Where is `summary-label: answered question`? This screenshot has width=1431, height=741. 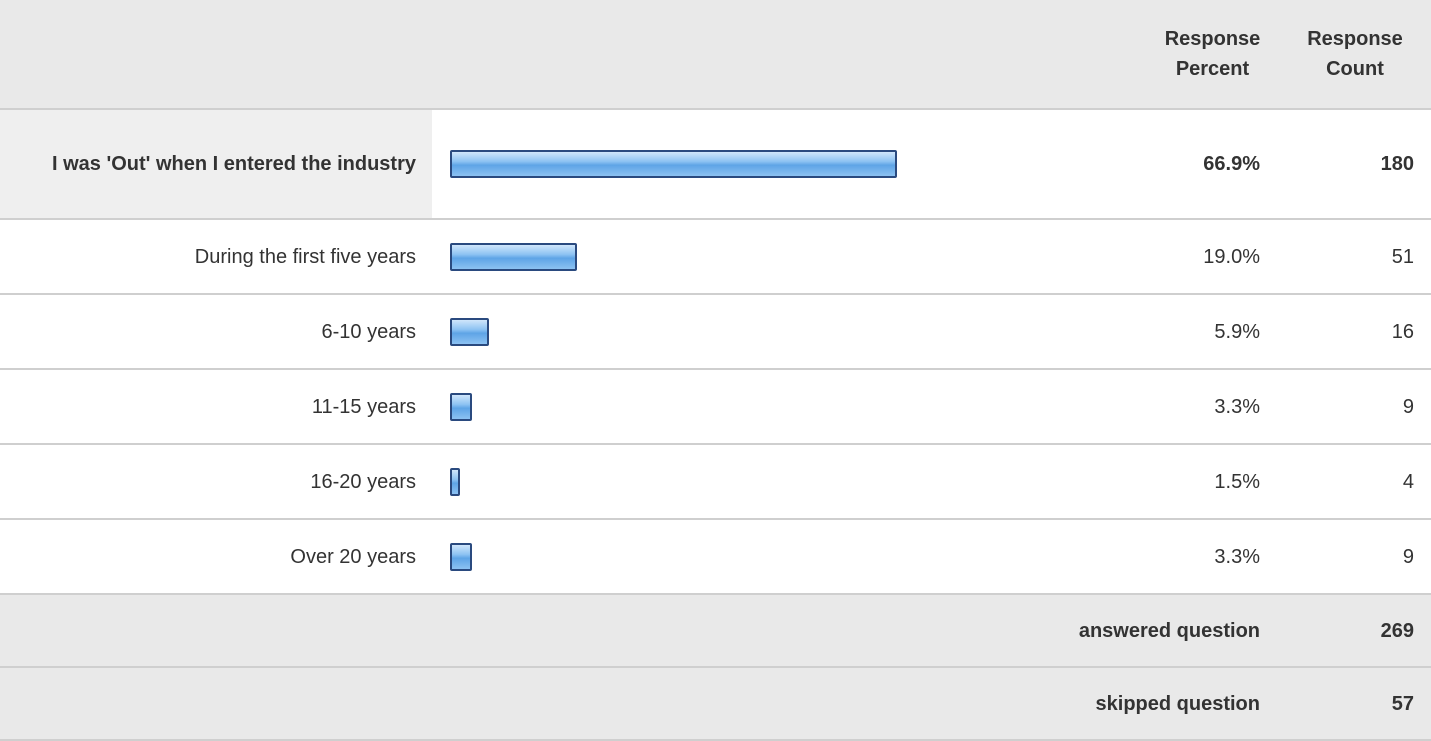 summary-label: answered question is located at coordinates (1169, 630).